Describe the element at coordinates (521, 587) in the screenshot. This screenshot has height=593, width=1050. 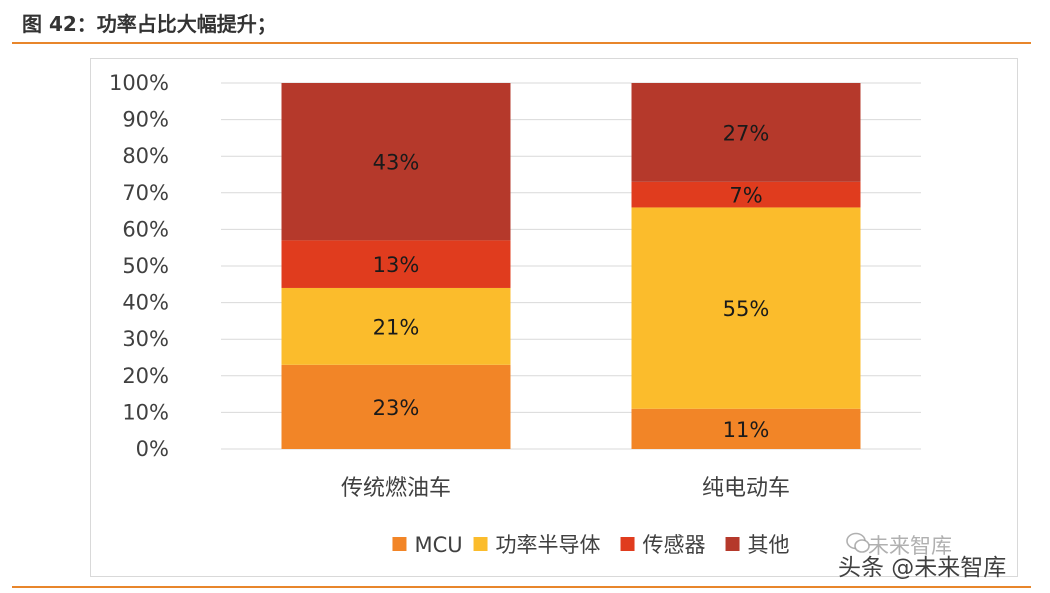
I see `bottom-divider` at that location.